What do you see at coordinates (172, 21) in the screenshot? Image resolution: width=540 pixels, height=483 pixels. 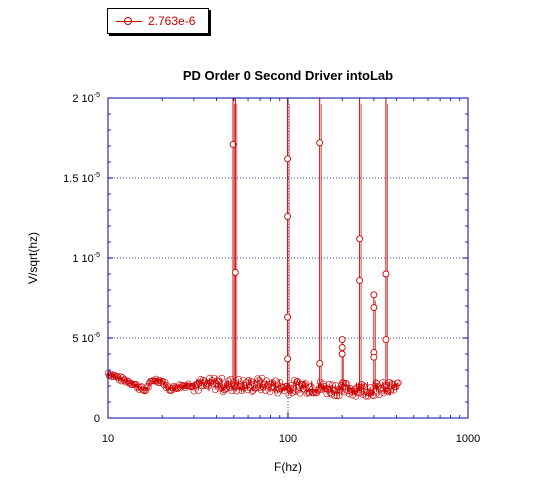 I see `legend-label: 2.763e-6` at bounding box center [172, 21].